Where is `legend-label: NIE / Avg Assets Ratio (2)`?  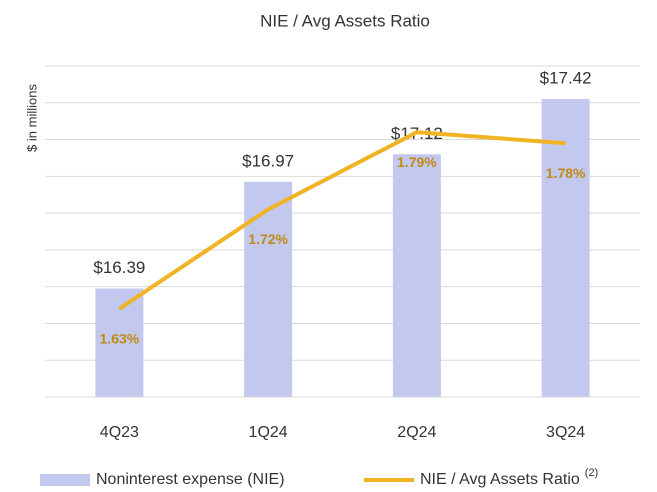
legend-label: NIE / Avg Assets Ratio (2) is located at coordinates (509, 477).